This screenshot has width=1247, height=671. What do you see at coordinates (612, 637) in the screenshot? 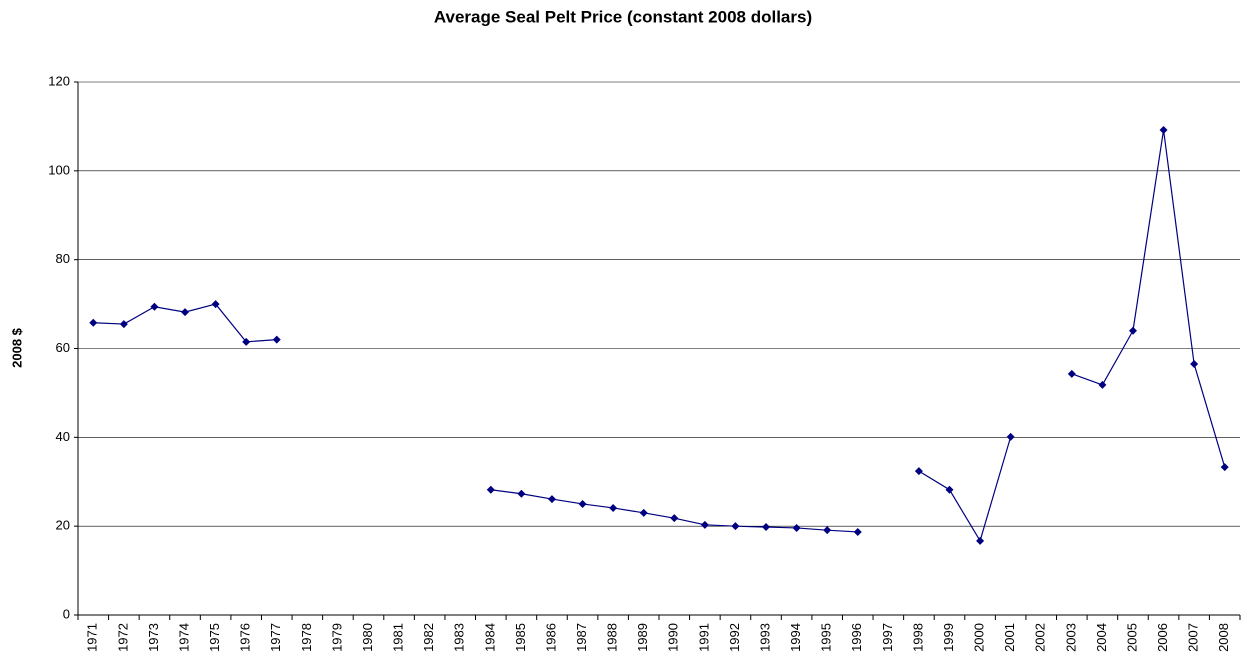
I see `x-tick-label: 1988` at bounding box center [612, 637].